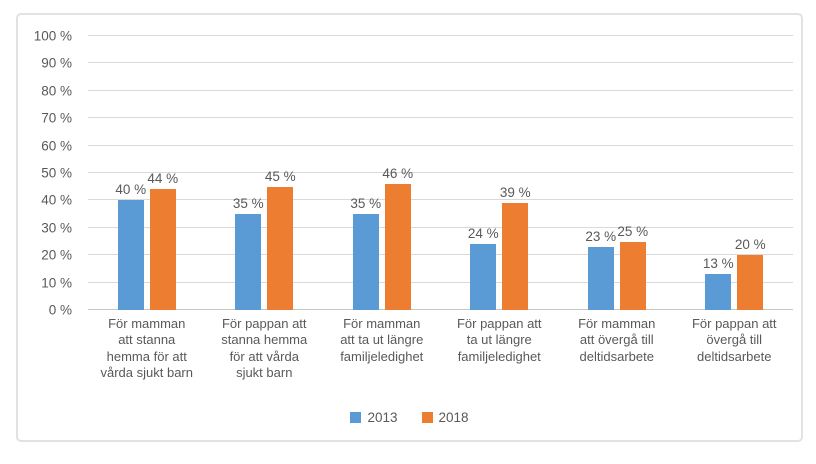 The width and height of the screenshot is (816, 464). Describe the element at coordinates (280, 239) in the screenshot. I see `bar-2018: 45 %` at that location.